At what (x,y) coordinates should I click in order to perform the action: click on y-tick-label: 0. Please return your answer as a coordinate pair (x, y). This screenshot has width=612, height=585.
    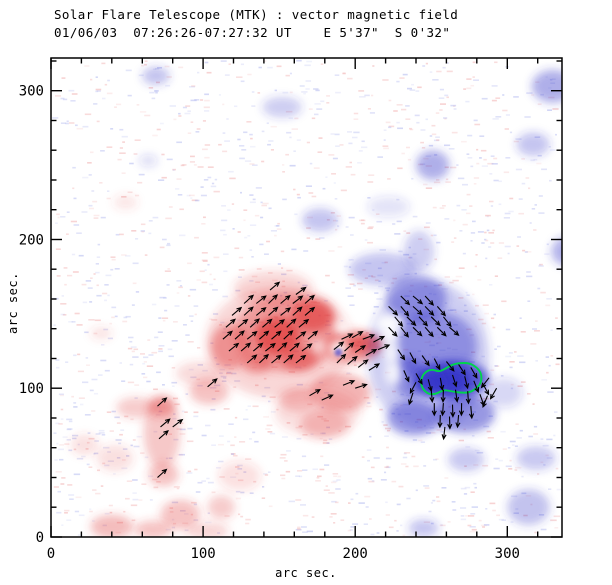
    Looking at the image, I should click on (40, 538).